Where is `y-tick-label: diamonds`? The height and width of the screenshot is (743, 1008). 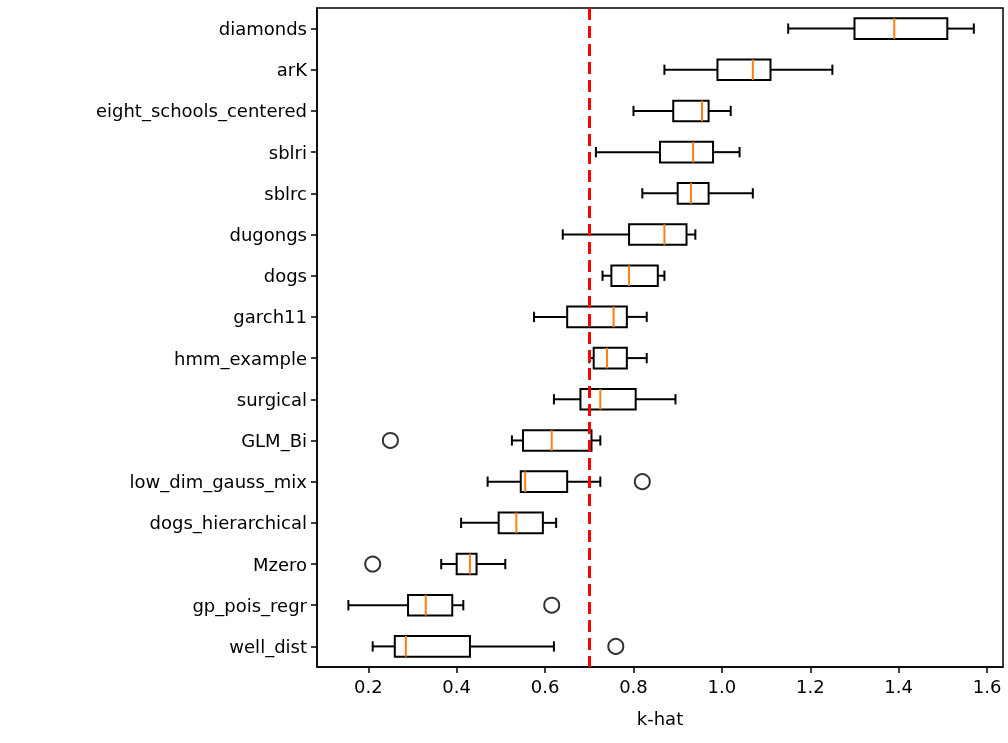
y-tick-label: diamonds is located at coordinates (262, 29).